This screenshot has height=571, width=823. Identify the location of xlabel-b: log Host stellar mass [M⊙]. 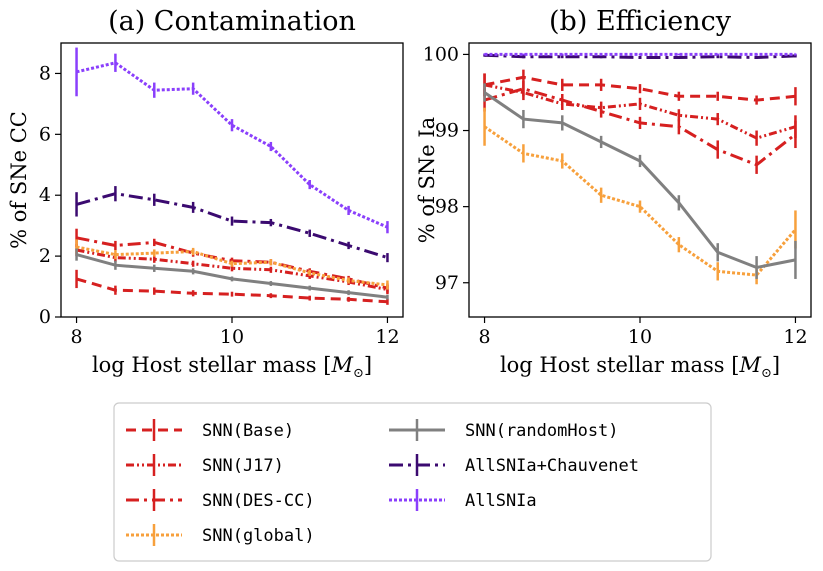
(640, 367).